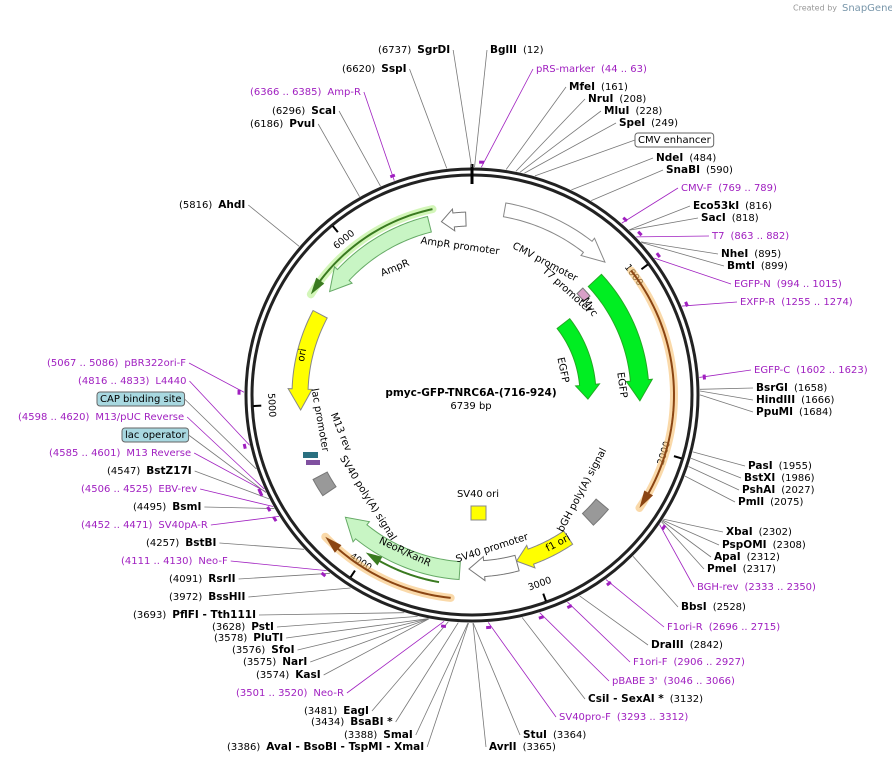 The width and height of the screenshot is (892, 764). Describe the element at coordinates (317, 286) in the screenshot. I see `ampr-line-head` at that location.